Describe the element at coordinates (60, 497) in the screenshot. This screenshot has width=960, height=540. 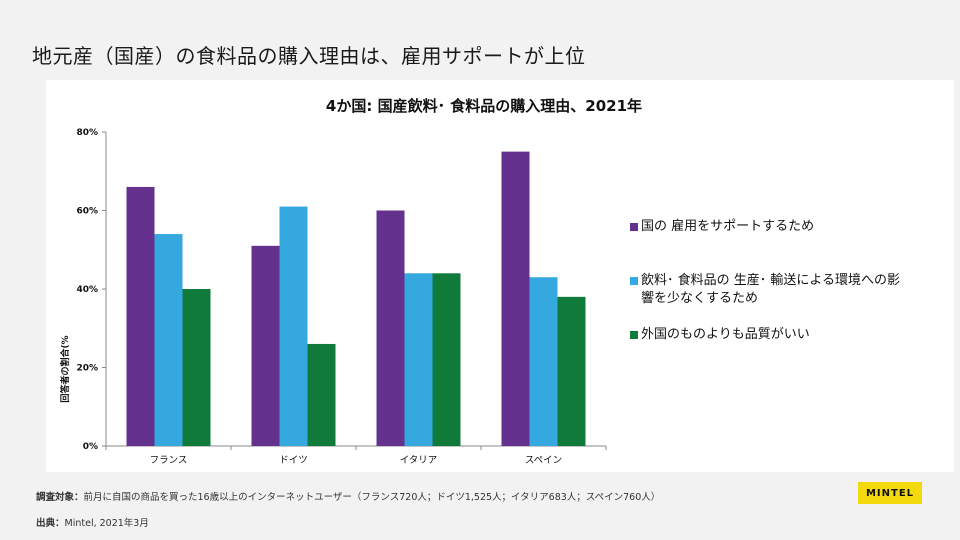
I see `sample-note-key: 調査対象：` at that location.